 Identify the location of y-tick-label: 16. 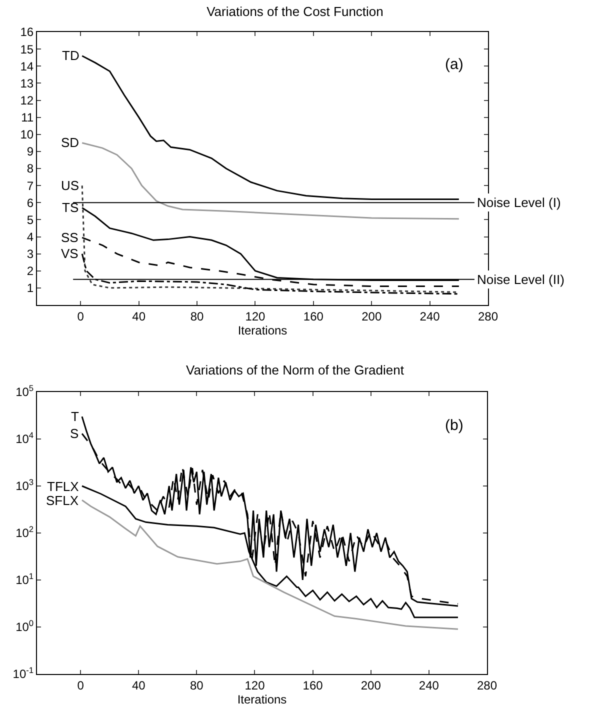
(27, 32).